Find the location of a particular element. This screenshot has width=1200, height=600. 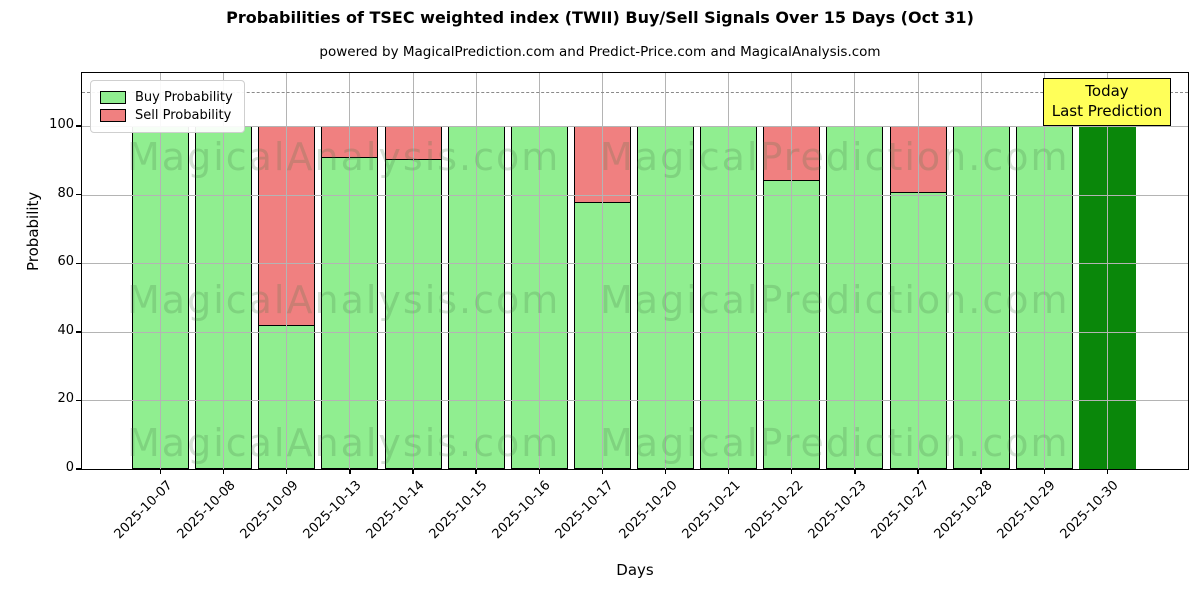

legend-swatch-buy-icon is located at coordinates (113, 97).